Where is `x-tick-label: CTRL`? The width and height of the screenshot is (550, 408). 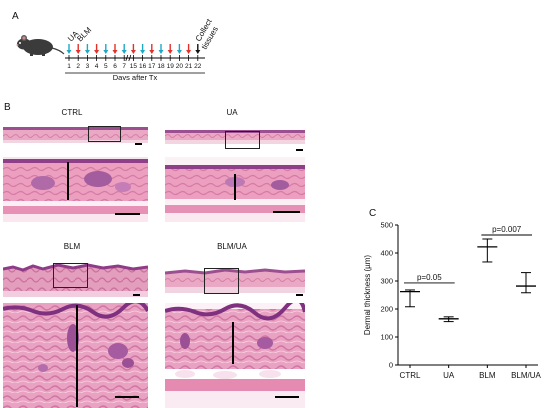
x-tick-label: CTRL is located at coordinates (410, 375).